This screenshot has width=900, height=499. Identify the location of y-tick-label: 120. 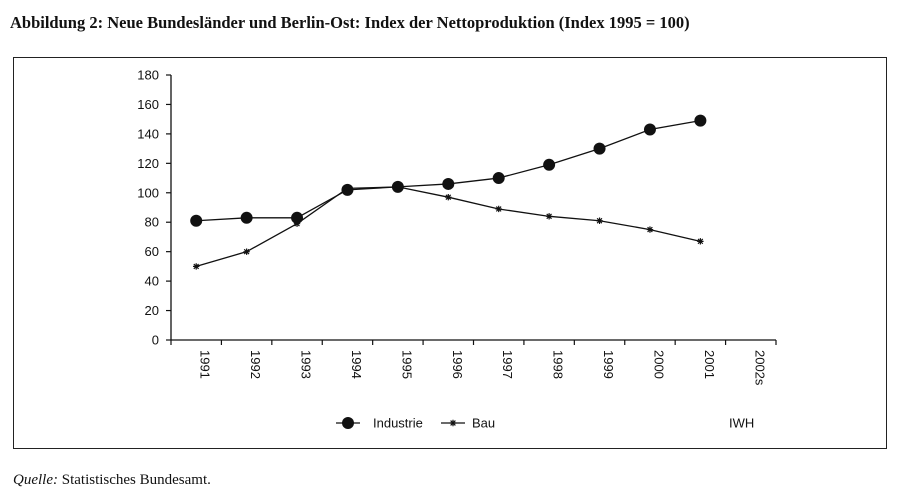
(148, 163).